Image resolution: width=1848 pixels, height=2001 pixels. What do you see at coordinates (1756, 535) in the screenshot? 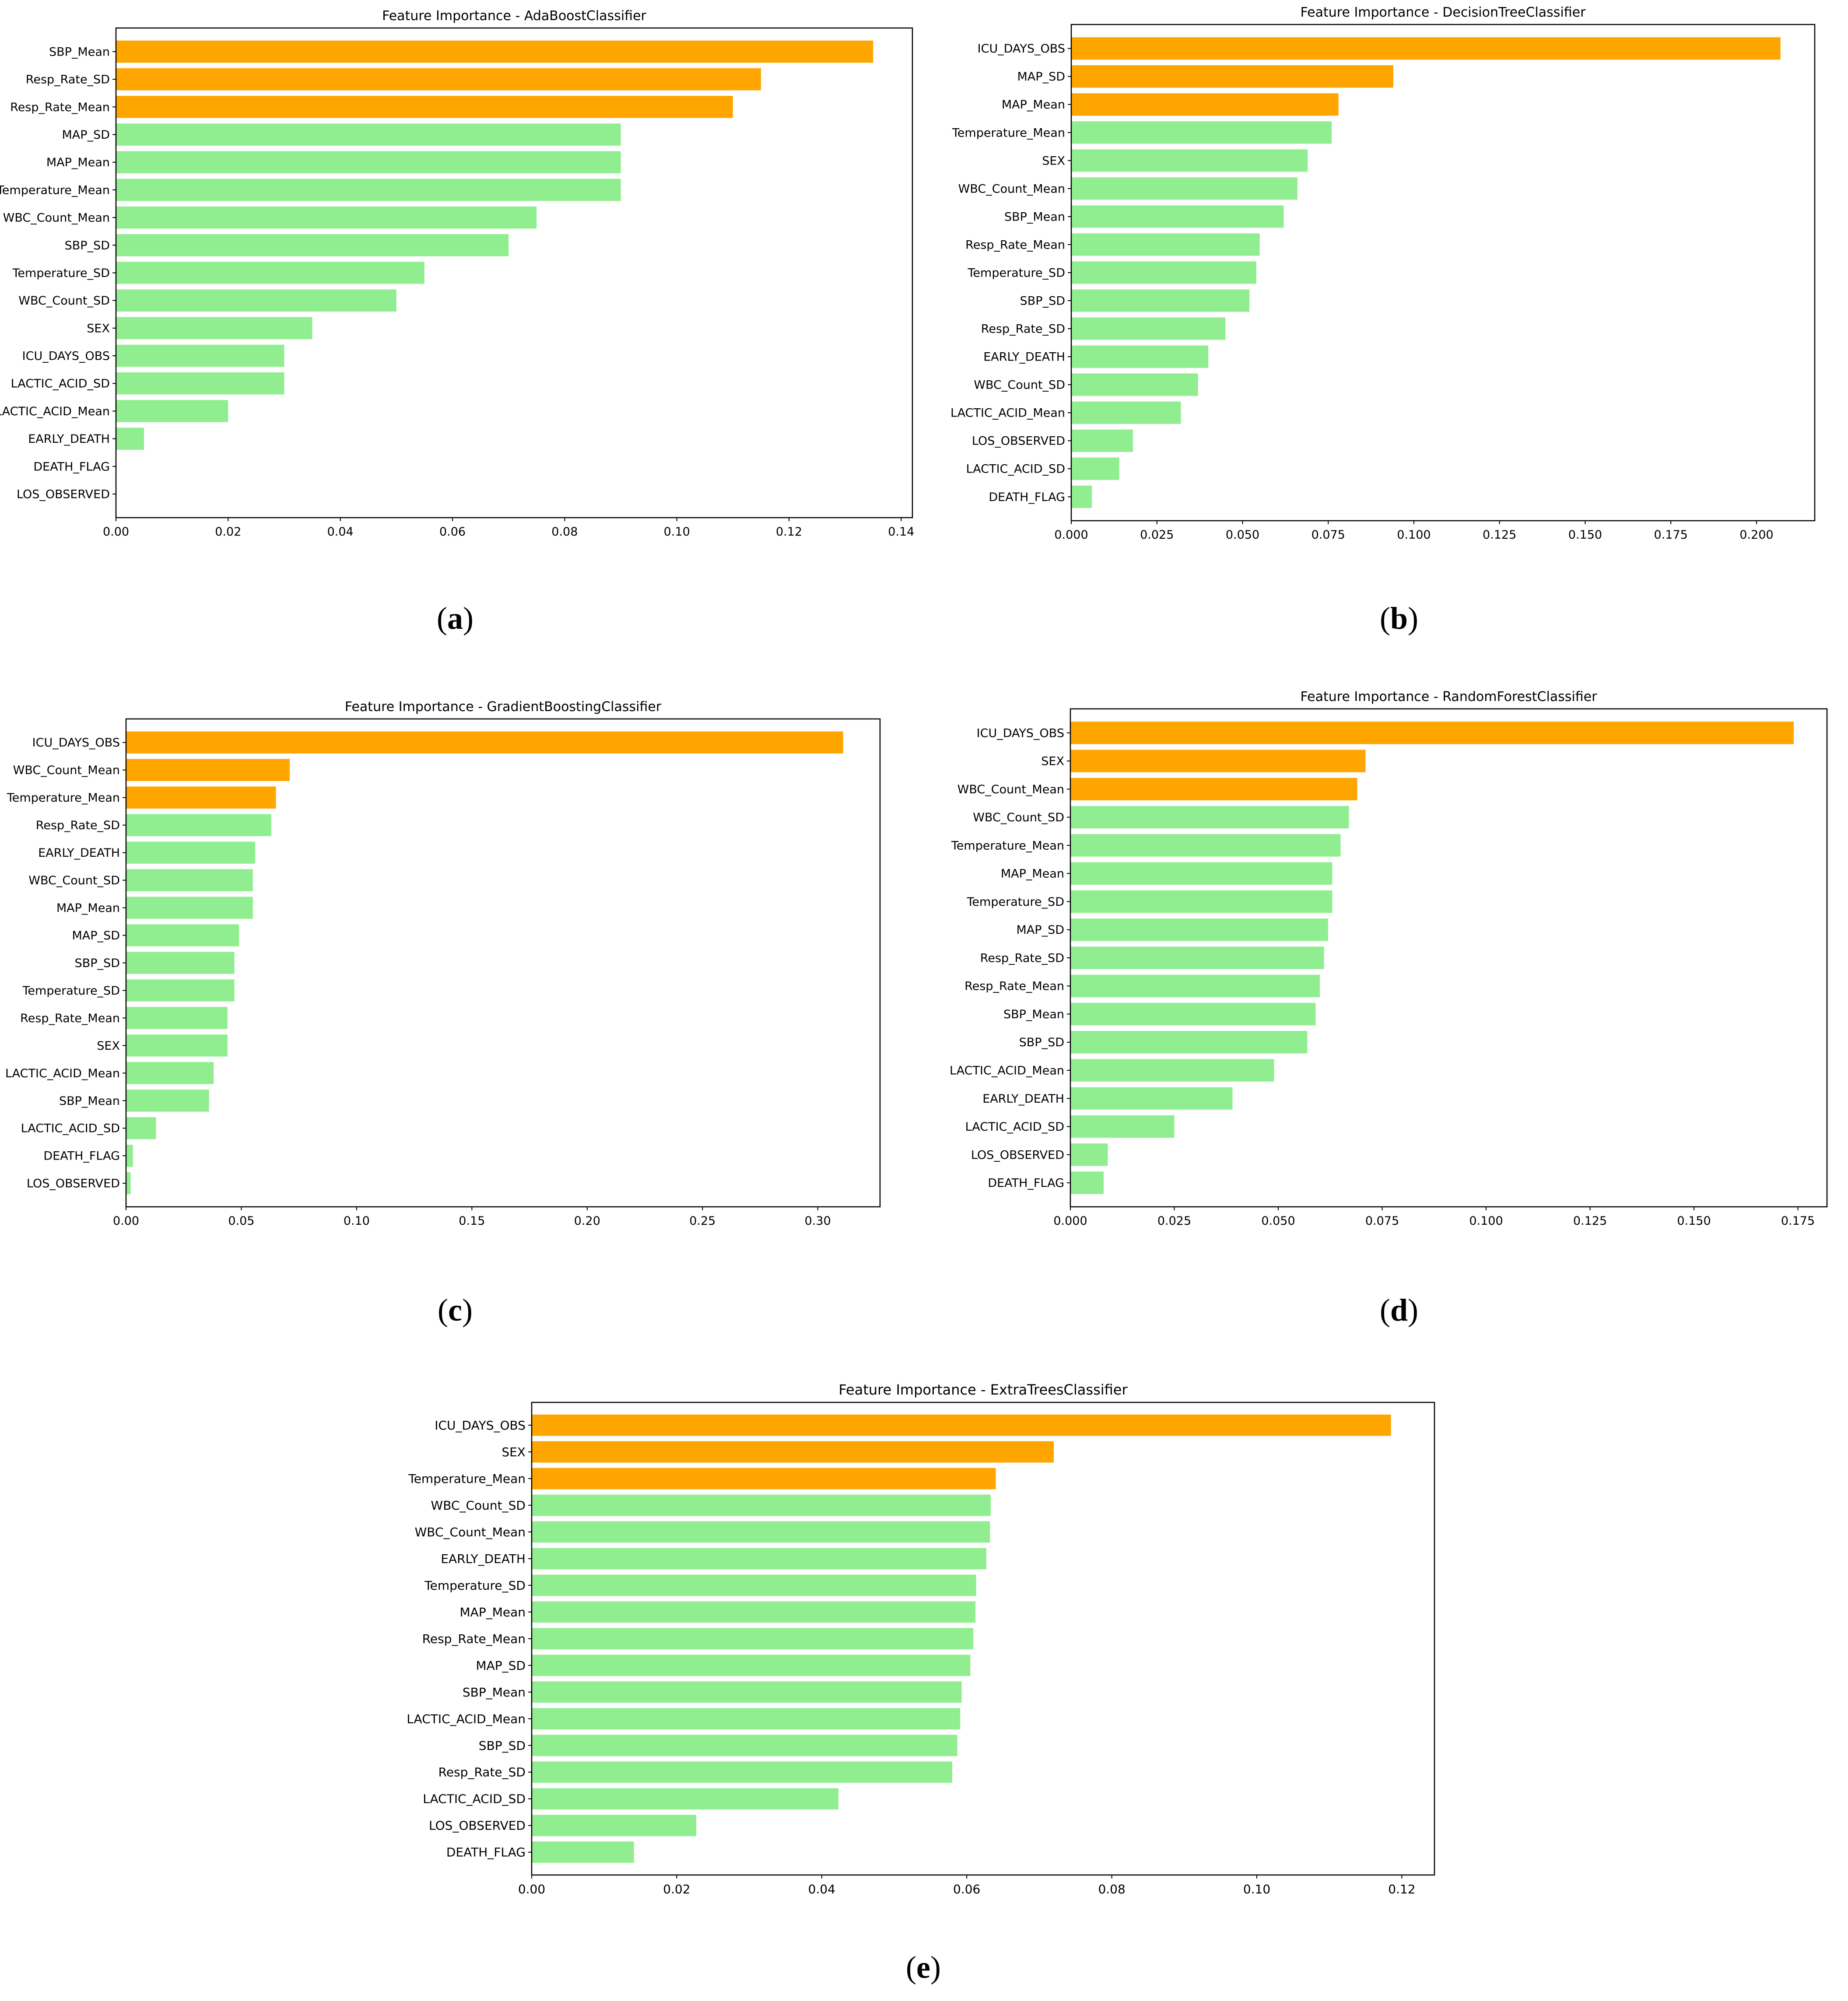
I see `x-tick-label: 0.200` at bounding box center [1756, 535].